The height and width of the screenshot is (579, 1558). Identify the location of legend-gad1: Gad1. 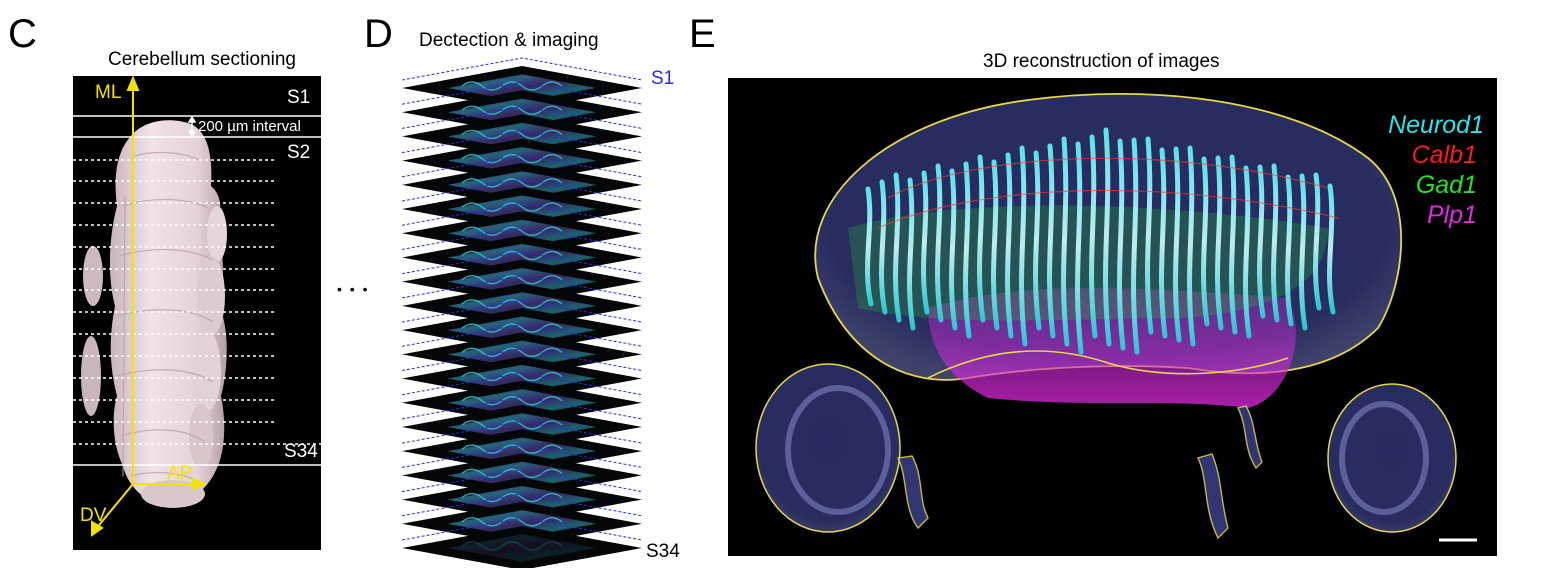
(1446, 185).